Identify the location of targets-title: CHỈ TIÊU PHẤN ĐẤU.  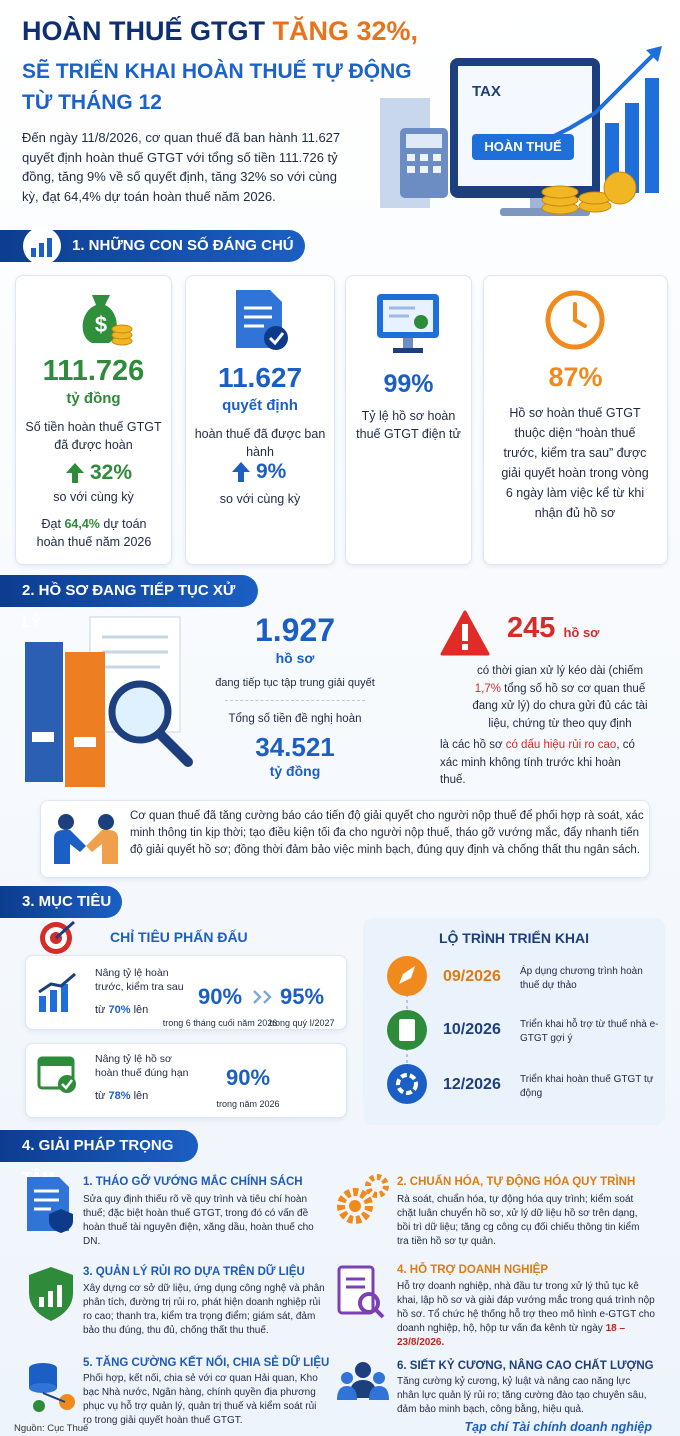
(179, 937).